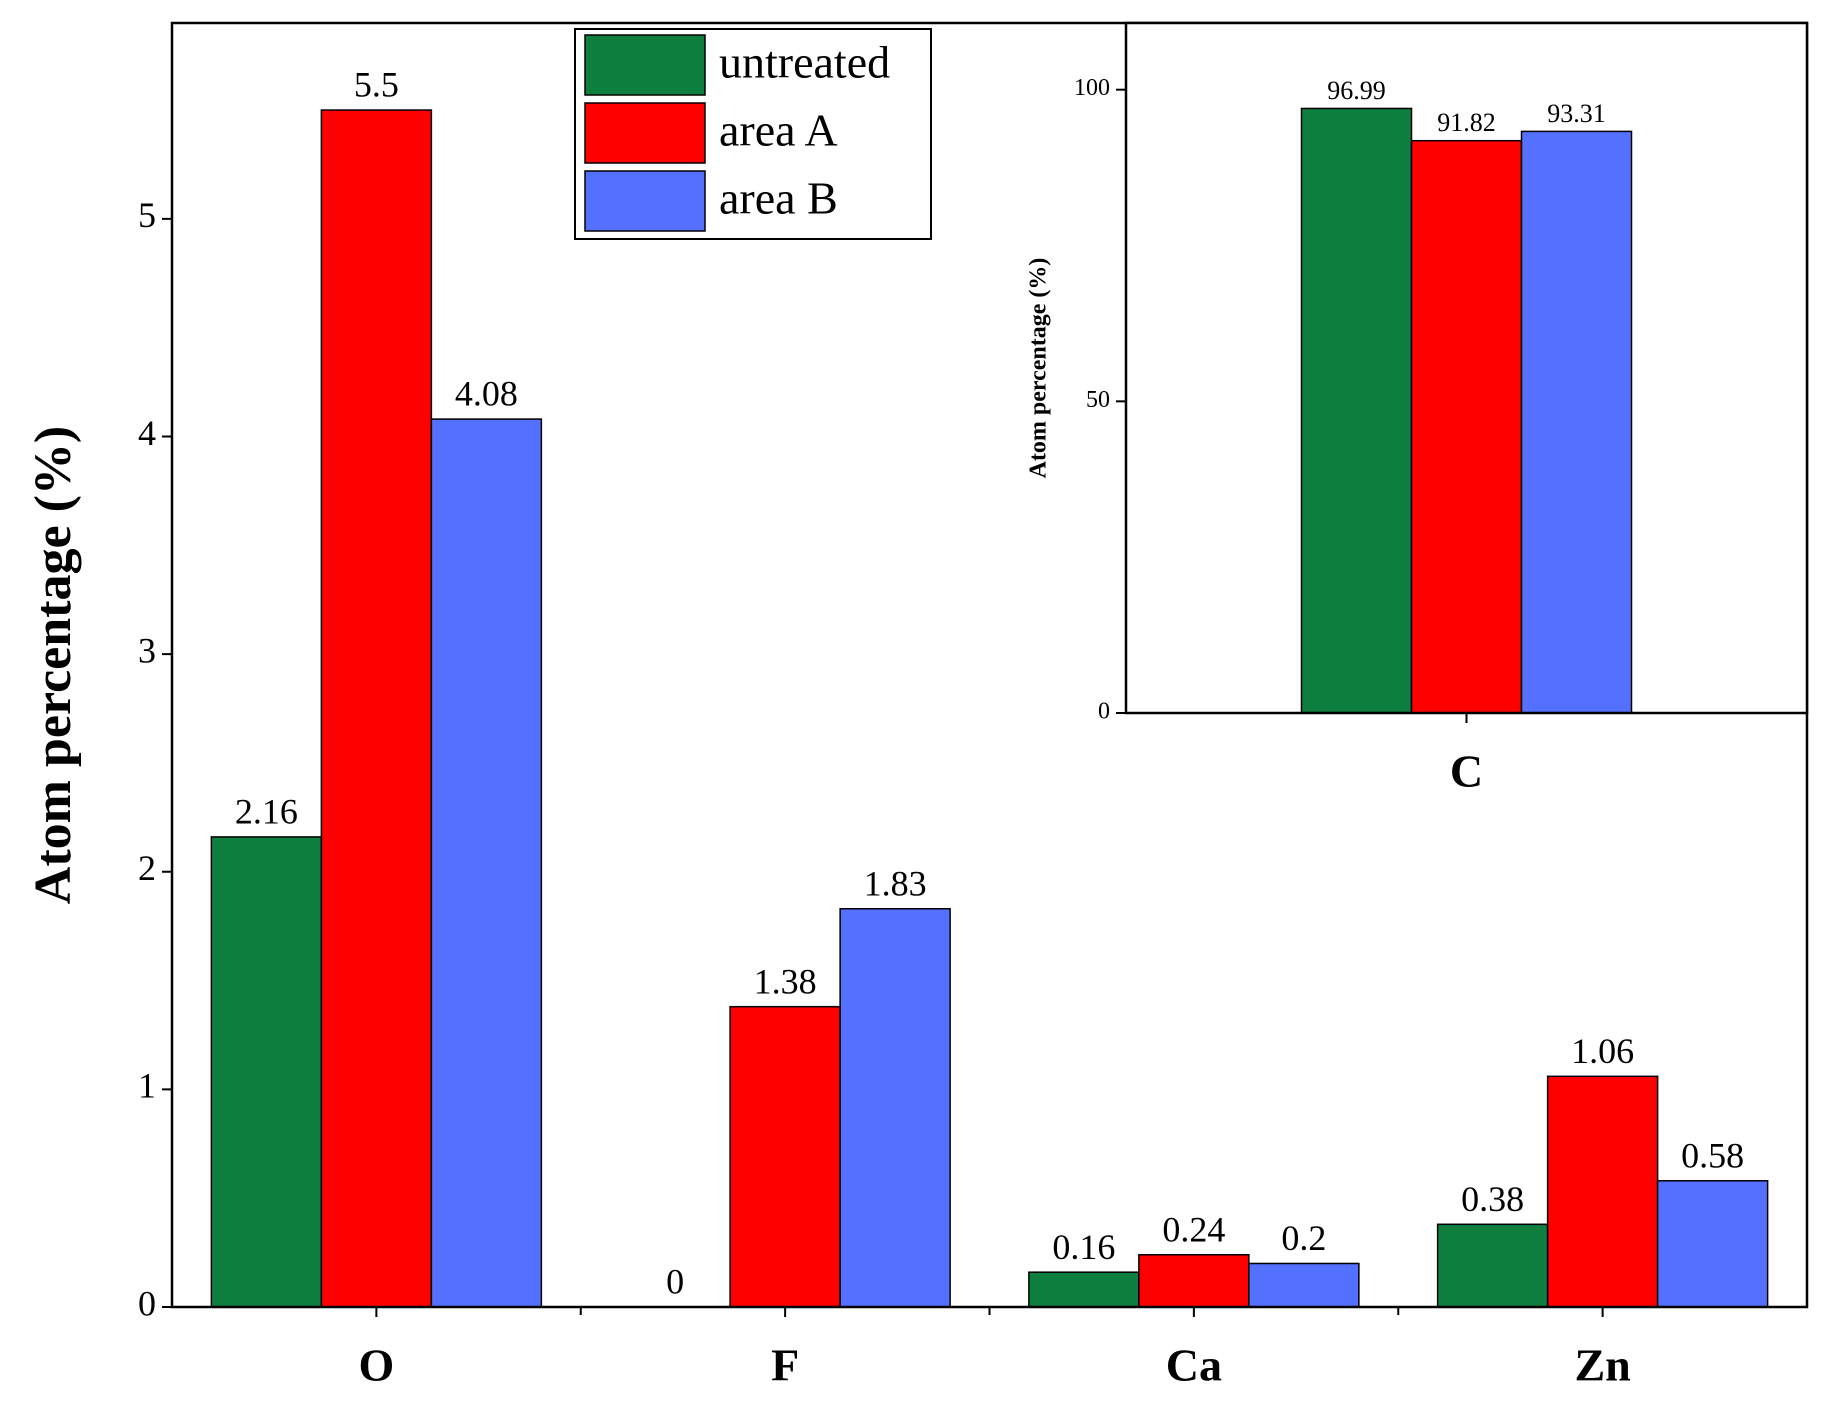  What do you see at coordinates (147, 1086) in the screenshot?
I see `y-tick-label: 1` at bounding box center [147, 1086].